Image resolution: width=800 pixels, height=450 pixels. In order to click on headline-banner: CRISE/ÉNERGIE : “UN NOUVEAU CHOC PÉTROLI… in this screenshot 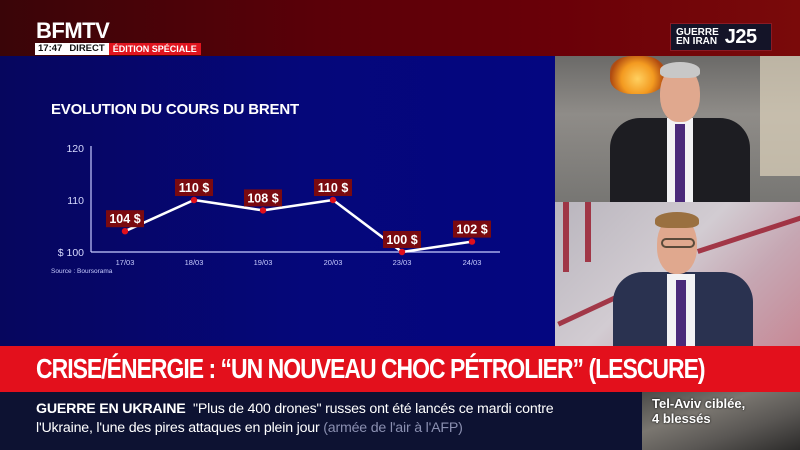, I will do `click(400, 369)`.